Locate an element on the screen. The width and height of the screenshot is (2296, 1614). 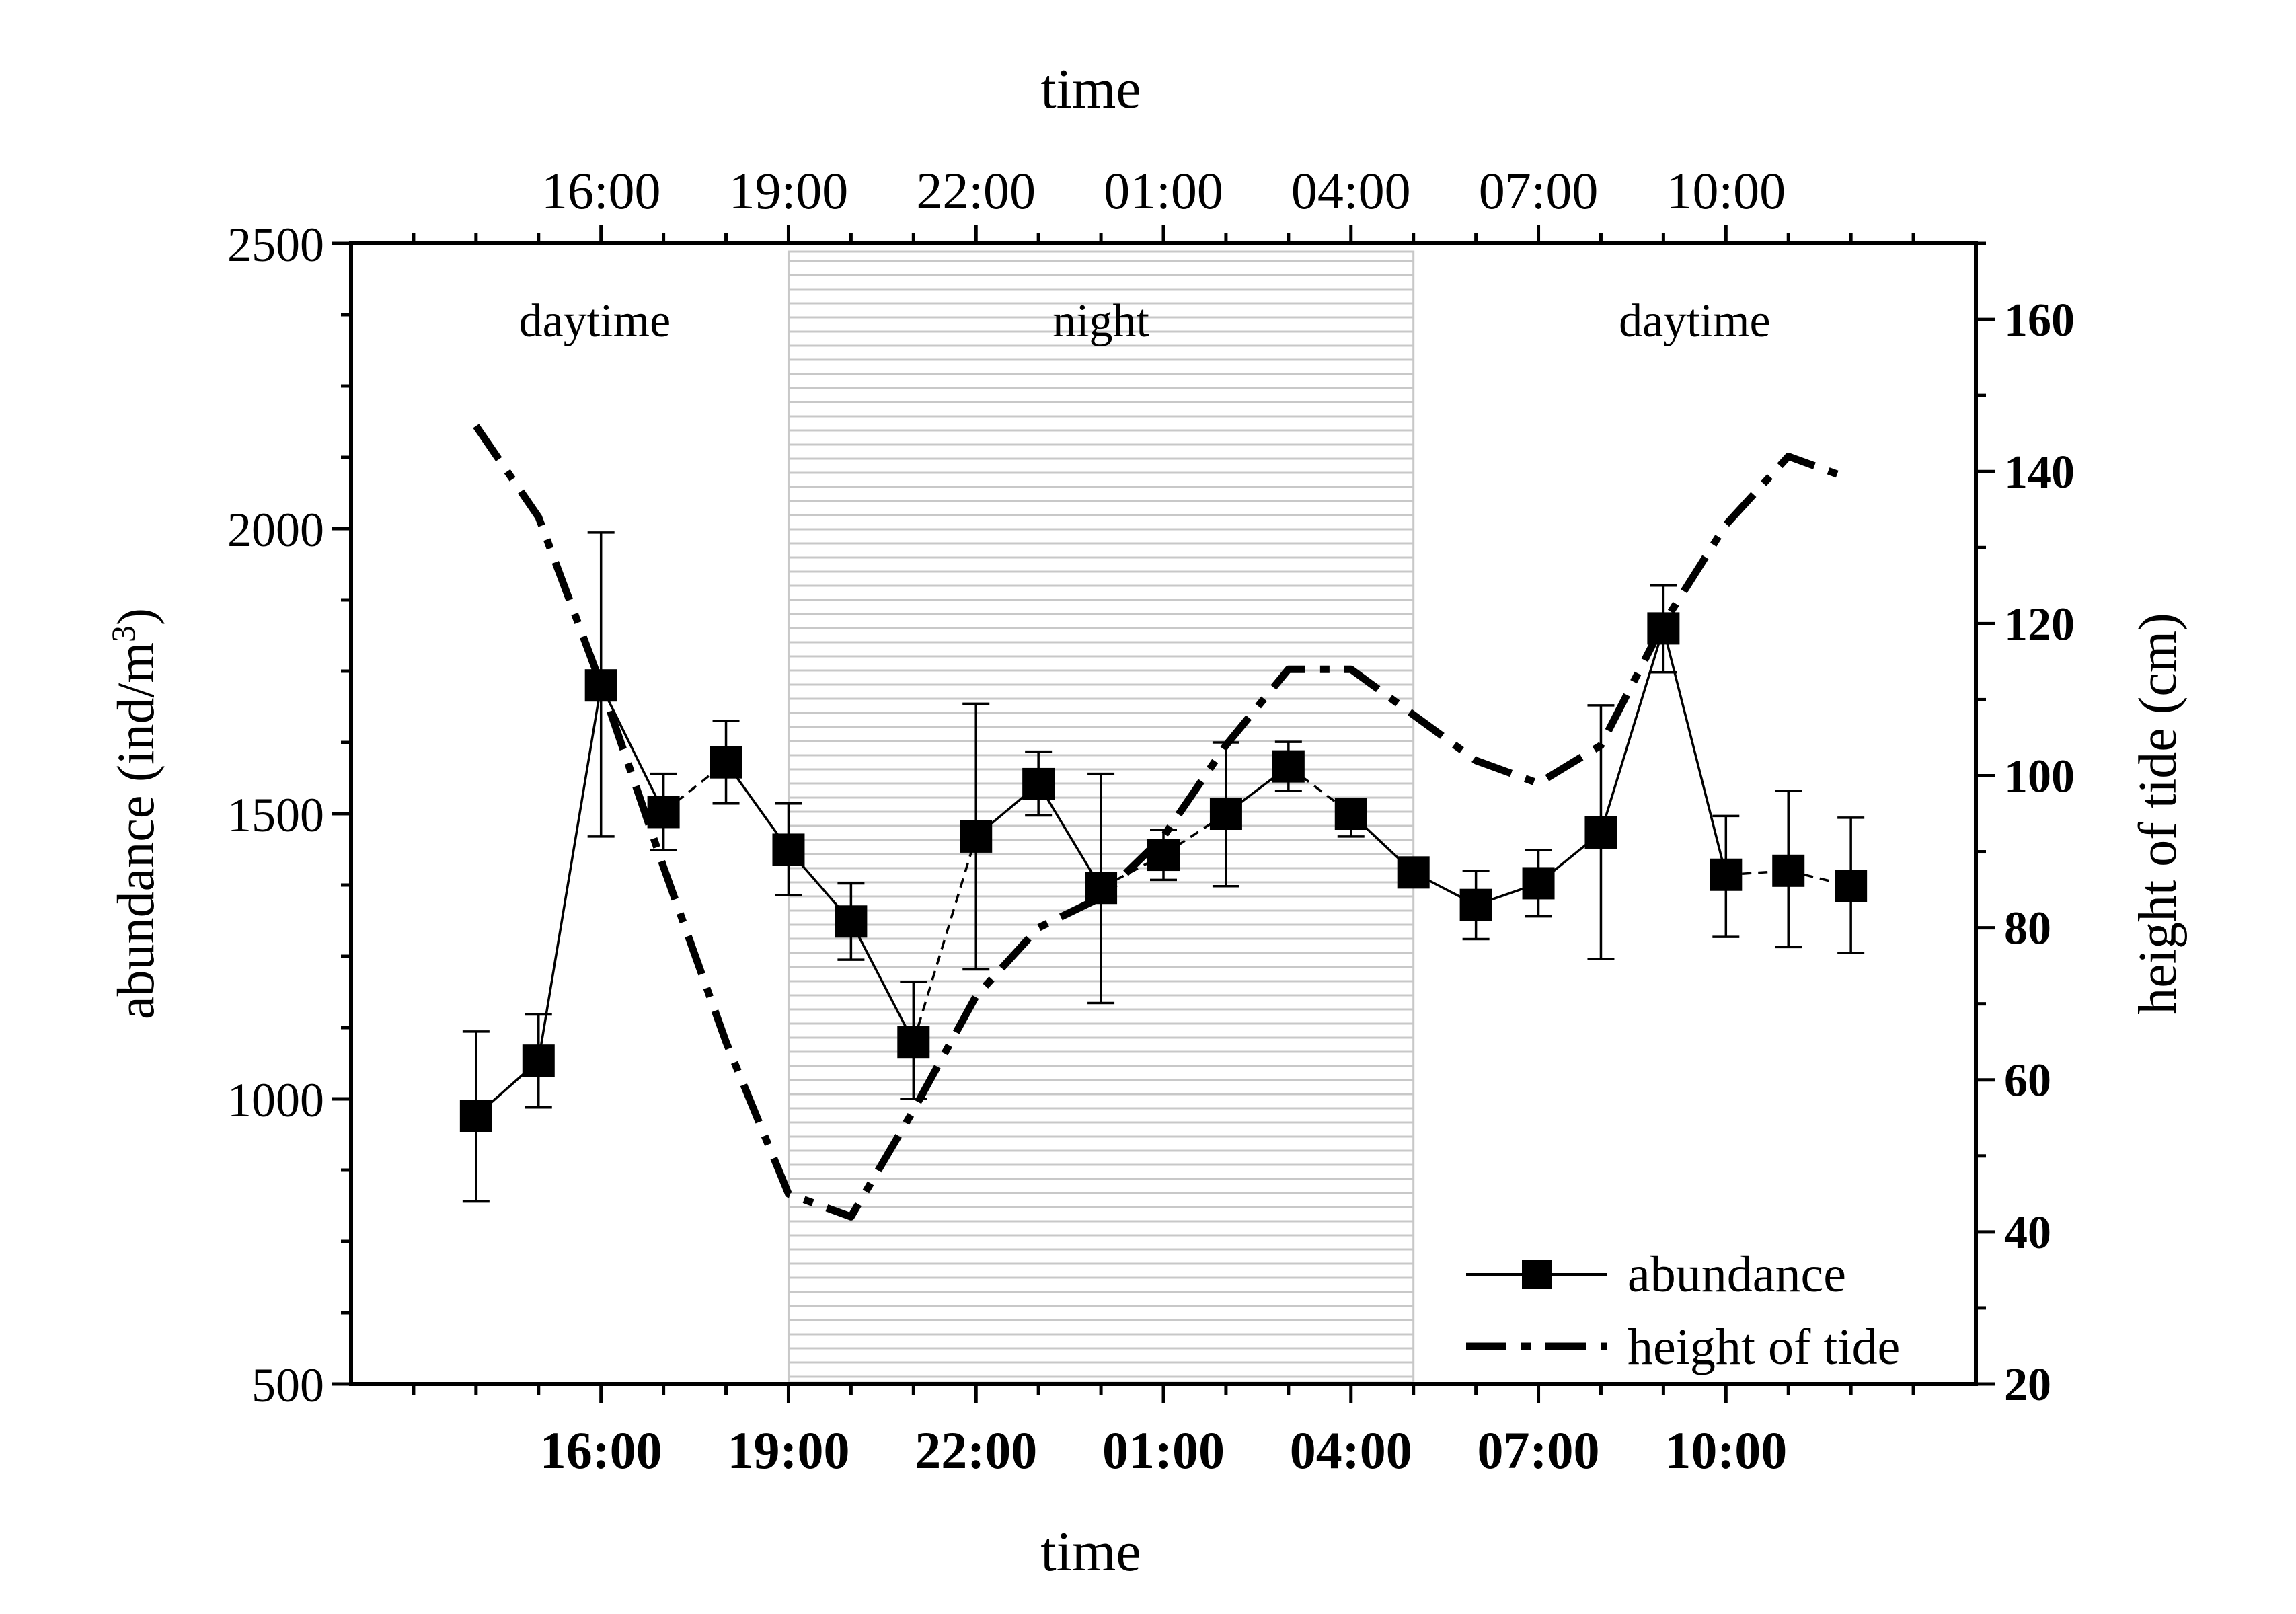
right-axis-tick-label: 60 is located at coordinates (2028, 1081).